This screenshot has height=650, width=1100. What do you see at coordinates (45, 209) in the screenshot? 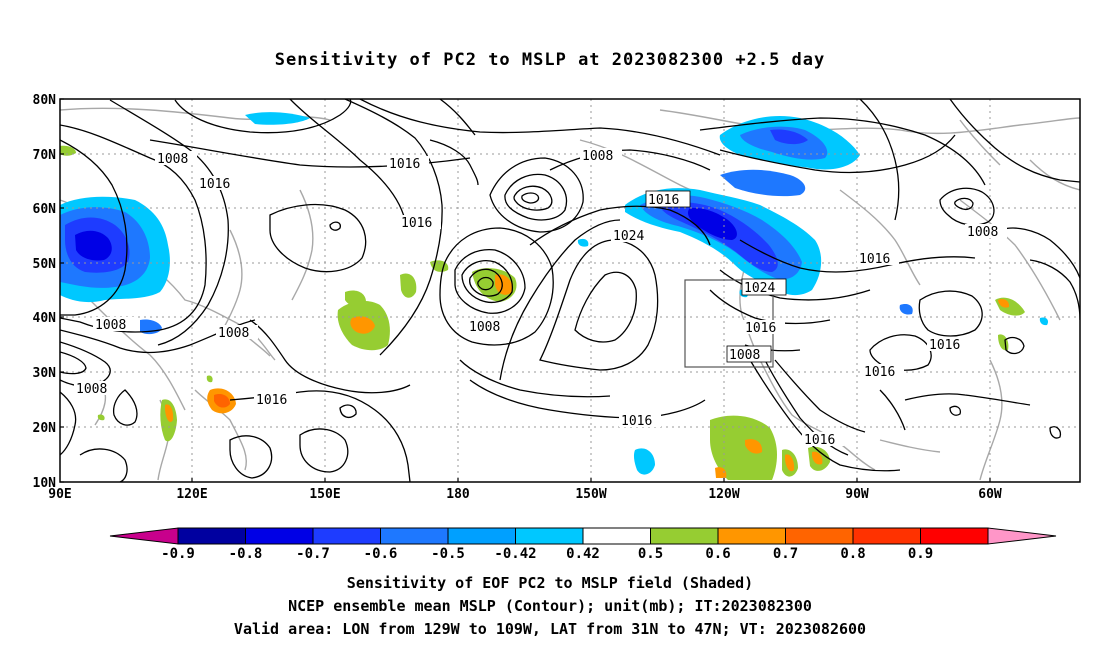
I see `lat-label: 60N` at bounding box center [45, 209].